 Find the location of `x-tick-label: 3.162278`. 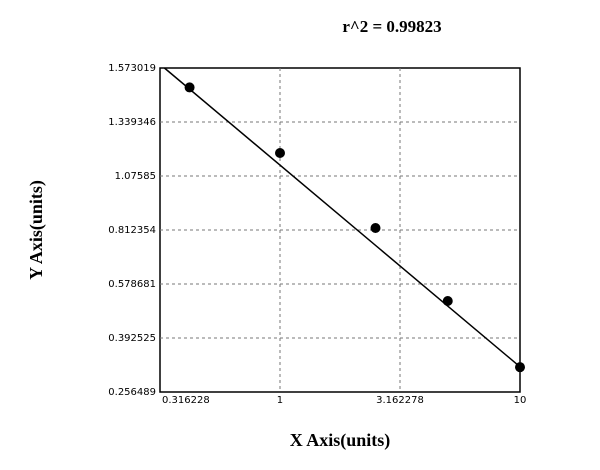

x-tick-label: 3.162278 is located at coordinates (400, 400).